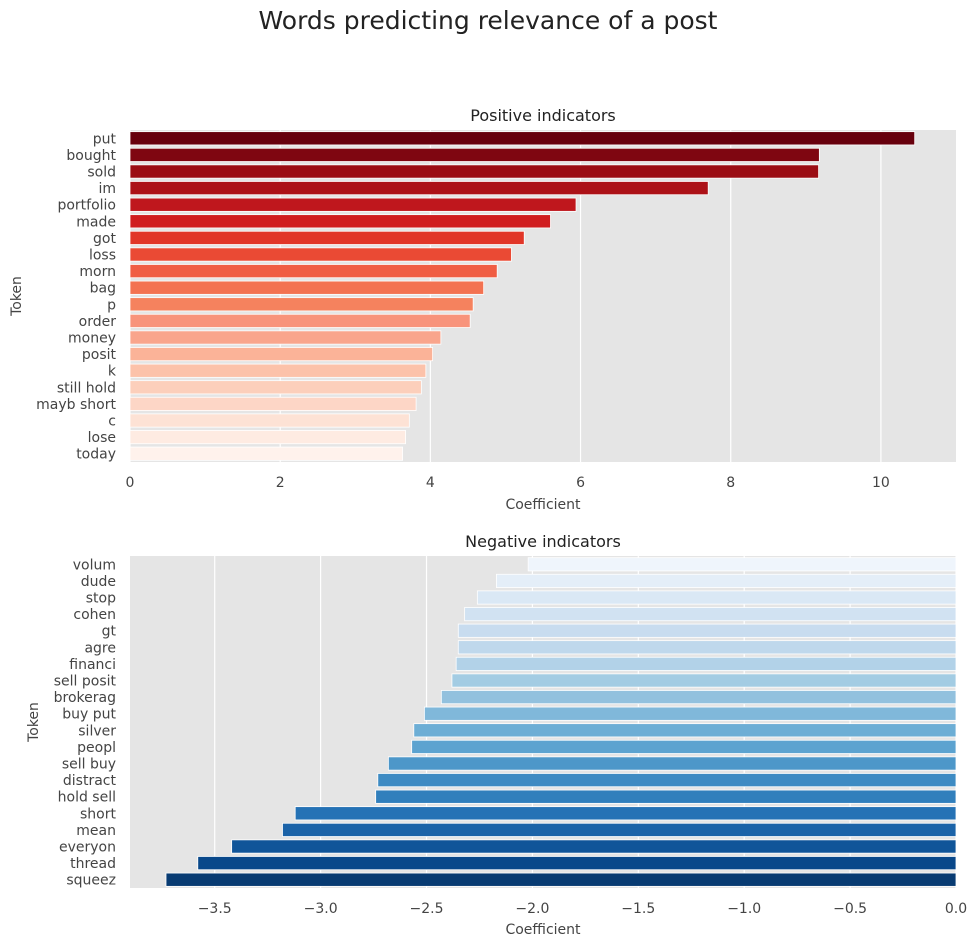 The height and width of the screenshot is (948, 976). Describe the element at coordinates (726, 580) in the screenshot. I see `neg-bar-dude` at that location.